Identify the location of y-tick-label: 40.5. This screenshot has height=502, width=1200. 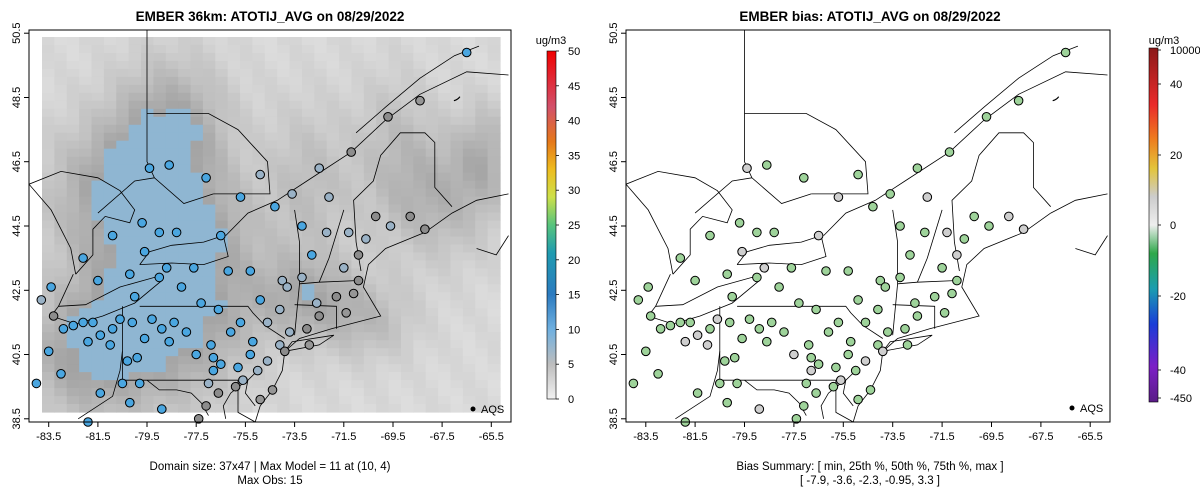
(17, 354).